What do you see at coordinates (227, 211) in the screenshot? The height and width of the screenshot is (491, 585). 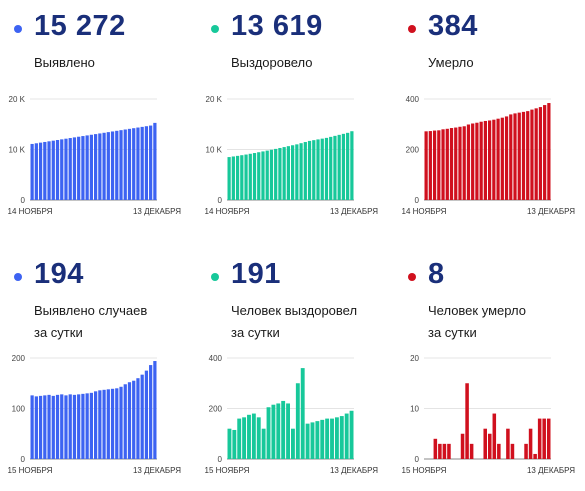 I see `x-start-date-label: 14 НОЯБРЯ` at bounding box center [227, 211].